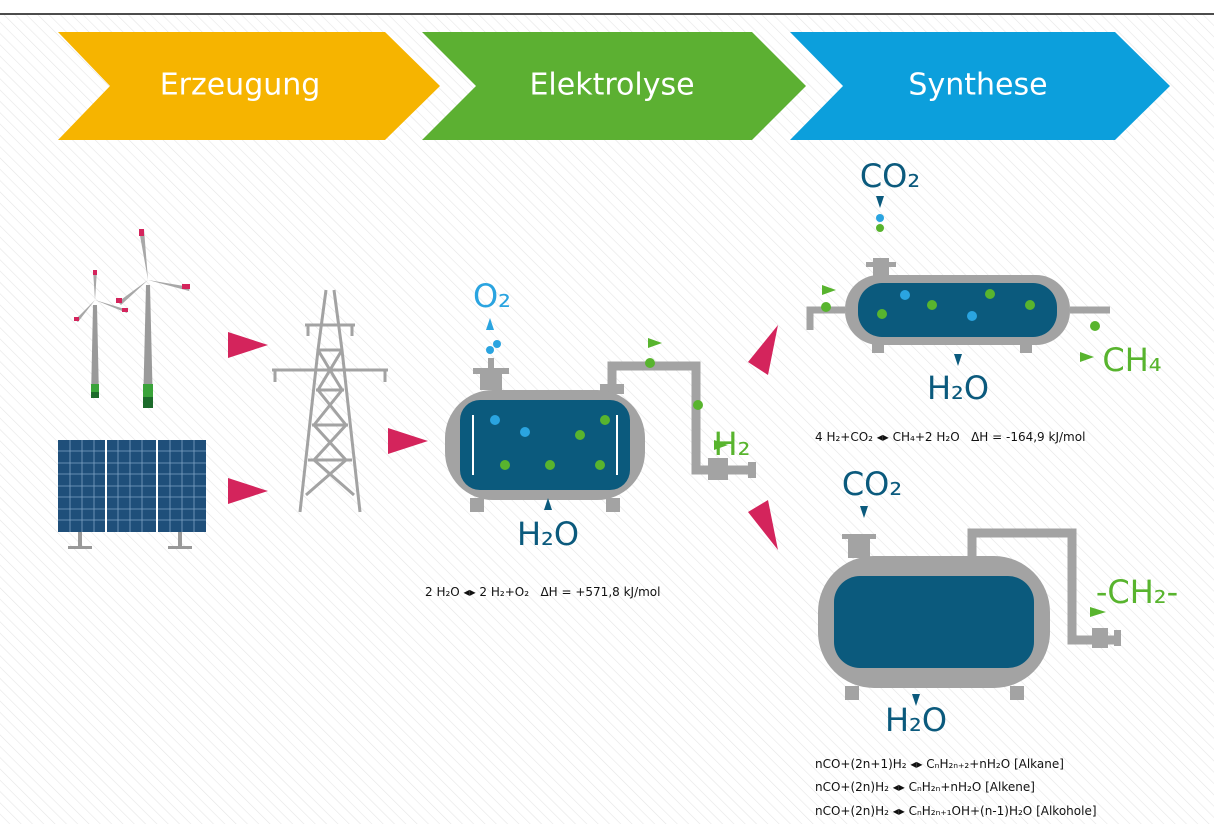 The image size is (1214, 824). What do you see at coordinates (330, 401) in the screenshot?
I see `power-pylon` at bounding box center [330, 401].